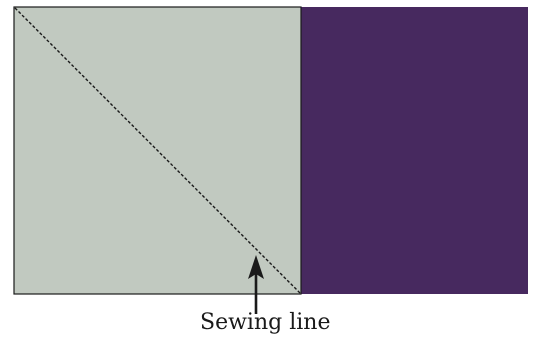 The width and height of the screenshot is (535, 343). I want to click on sewing-line-label: Sewing line, so click(265, 322).